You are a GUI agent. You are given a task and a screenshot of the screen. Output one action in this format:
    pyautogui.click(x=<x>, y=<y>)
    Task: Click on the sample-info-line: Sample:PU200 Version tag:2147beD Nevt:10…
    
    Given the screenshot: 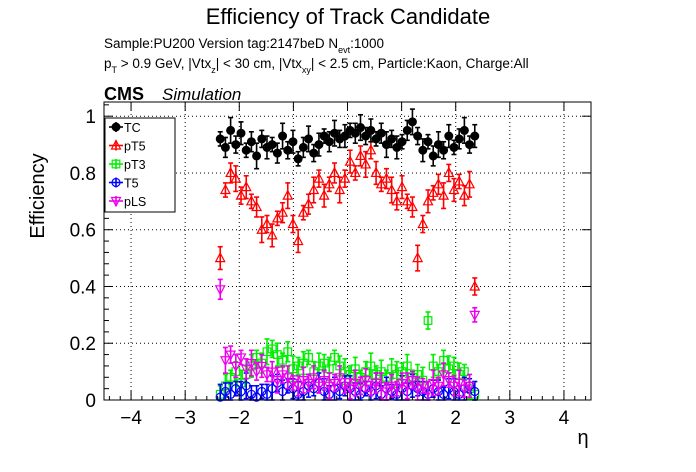 What is the action you would take?
    pyautogui.click(x=244, y=45)
    